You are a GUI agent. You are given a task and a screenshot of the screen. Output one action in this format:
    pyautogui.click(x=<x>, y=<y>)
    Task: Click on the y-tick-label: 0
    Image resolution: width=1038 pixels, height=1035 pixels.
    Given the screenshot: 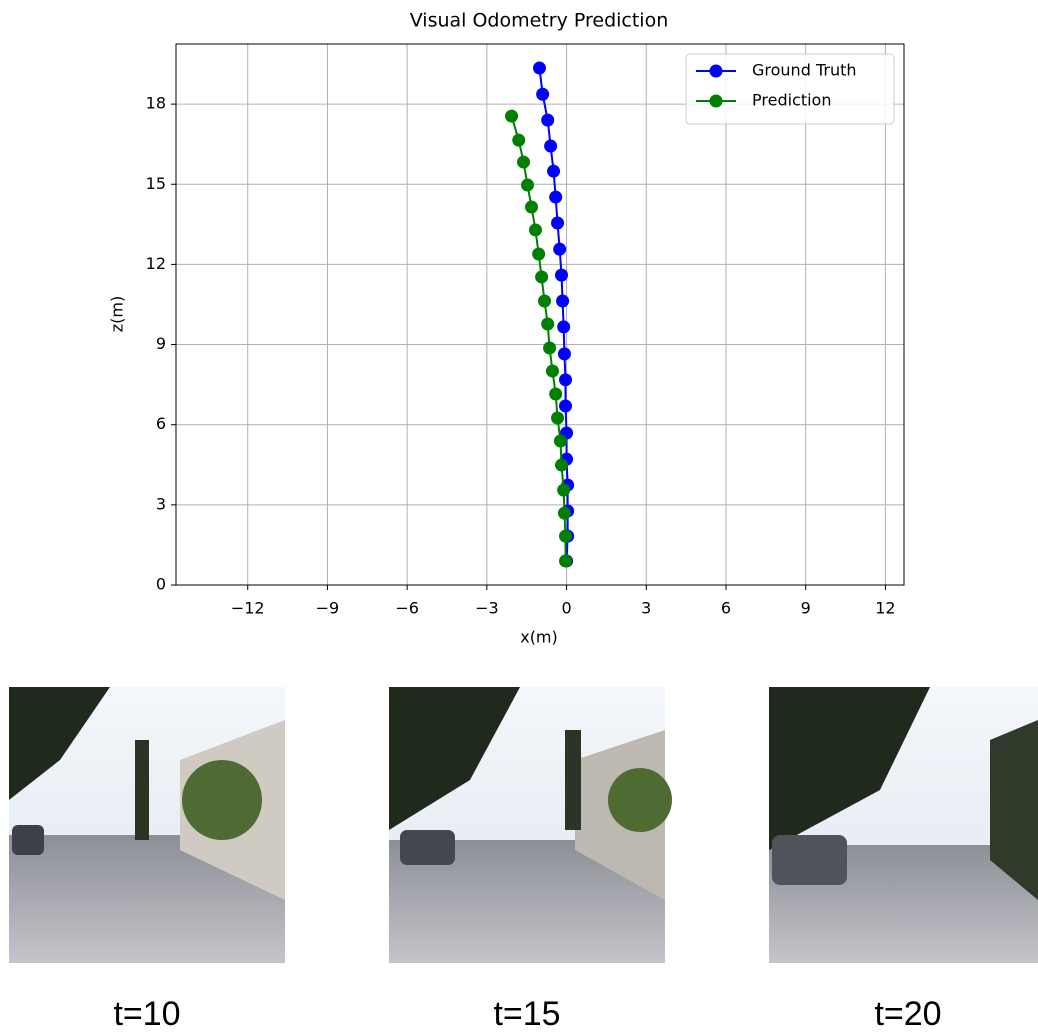 What is the action you would take?
    pyautogui.click(x=161, y=584)
    